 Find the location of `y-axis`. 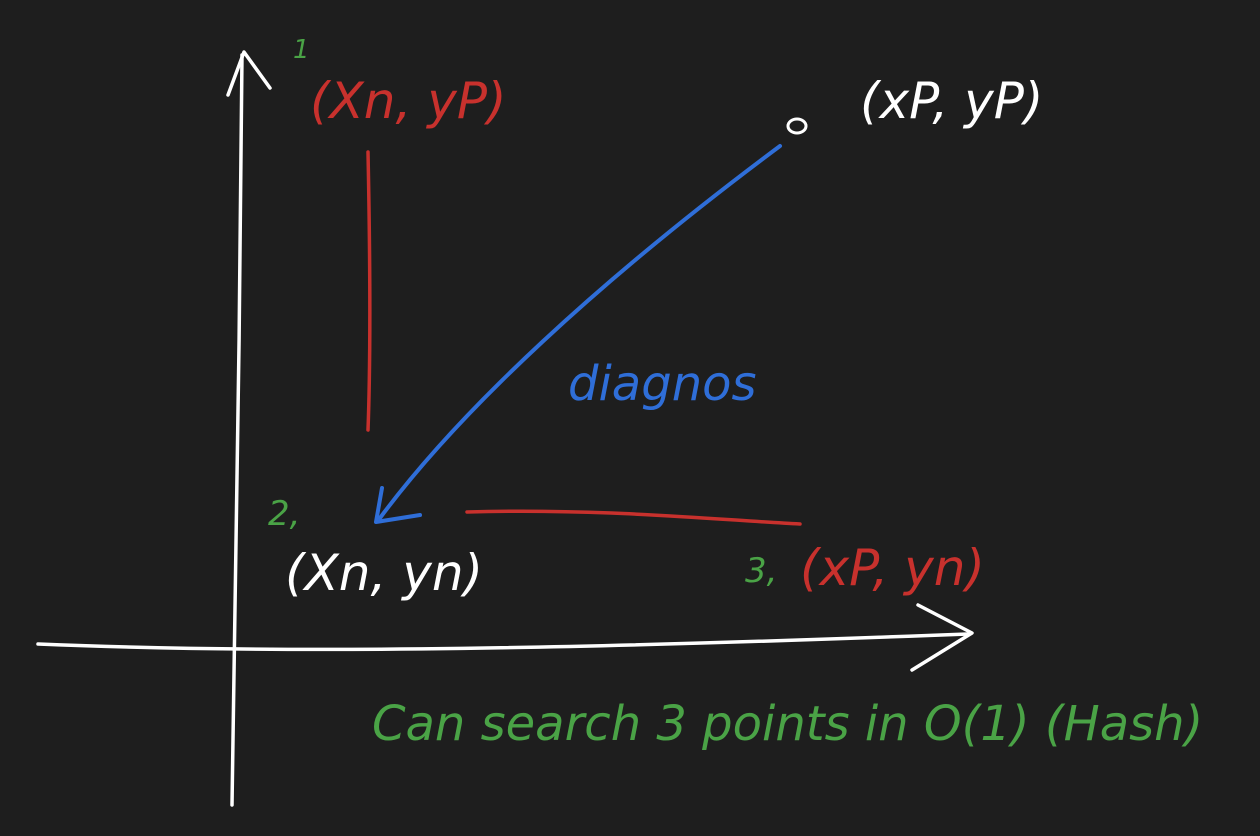

y-axis is located at coordinates (237, 430).